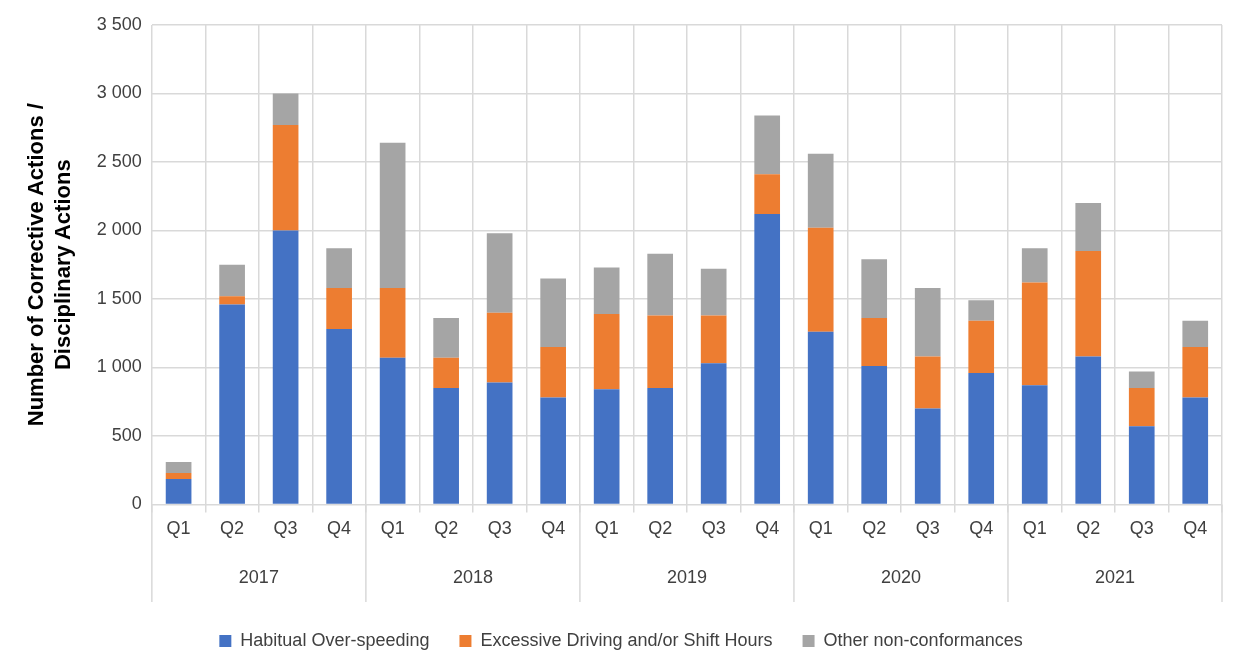 This screenshot has width=1252, height=670. What do you see at coordinates (335, 639) in the screenshot?
I see `legend-label: Habitual Over-speeding` at bounding box center [335, 639].